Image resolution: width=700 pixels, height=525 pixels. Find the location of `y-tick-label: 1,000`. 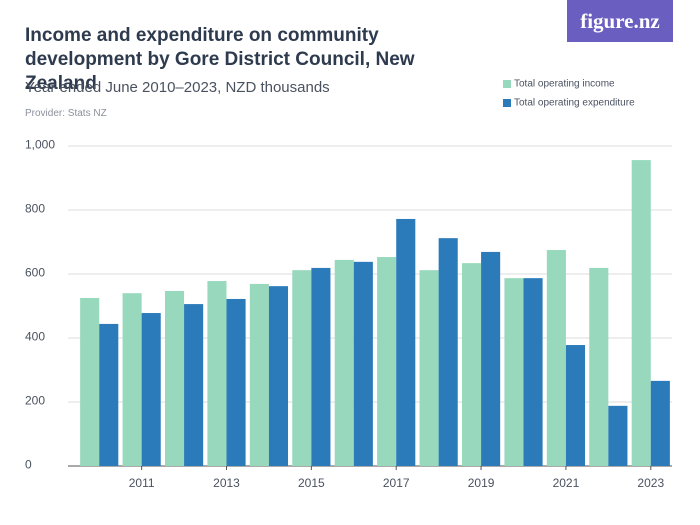

y-tick-label: 1,000 is located at coordinates (40, 145).